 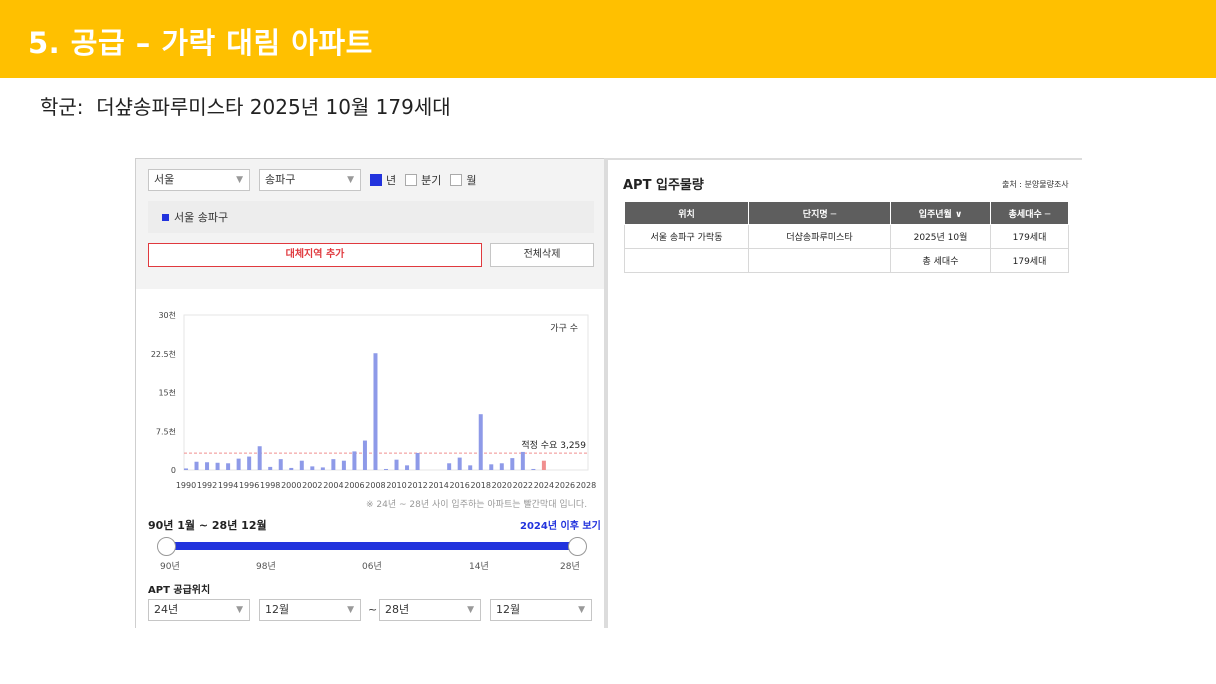 What do you see at coordinates (165, 217) in the screenshot?
I see `region-color-swatch` at bounding box center [165, 217].